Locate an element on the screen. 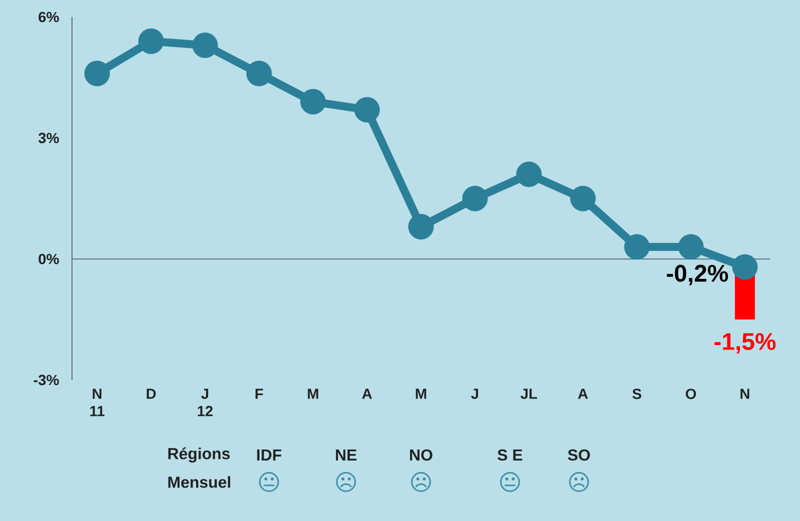  y-tick-label: 3% is located at coordinates (48, 138).